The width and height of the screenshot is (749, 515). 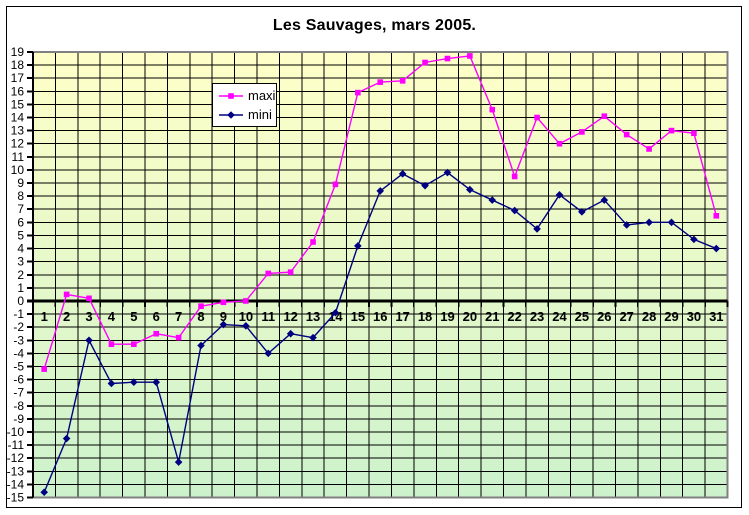 What do you see at coordinates (16, 498) in the screenshot?
I see `svg-text: -15` at bounding box center [16, 498].